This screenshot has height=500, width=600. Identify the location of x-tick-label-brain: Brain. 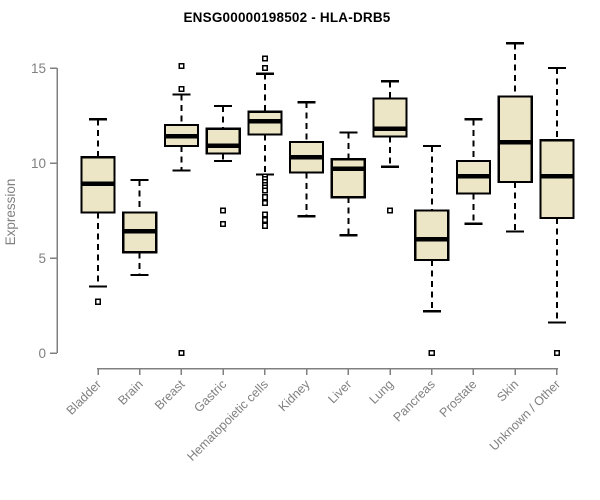
(130, 392).